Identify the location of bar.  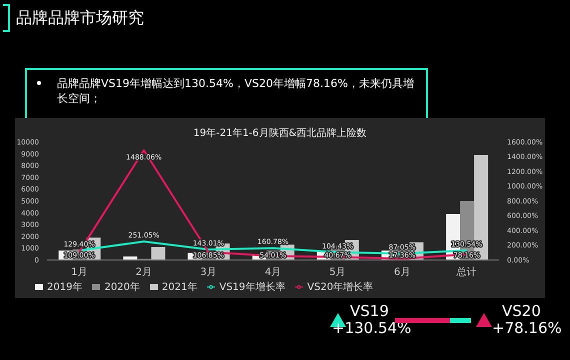
(158, 253).